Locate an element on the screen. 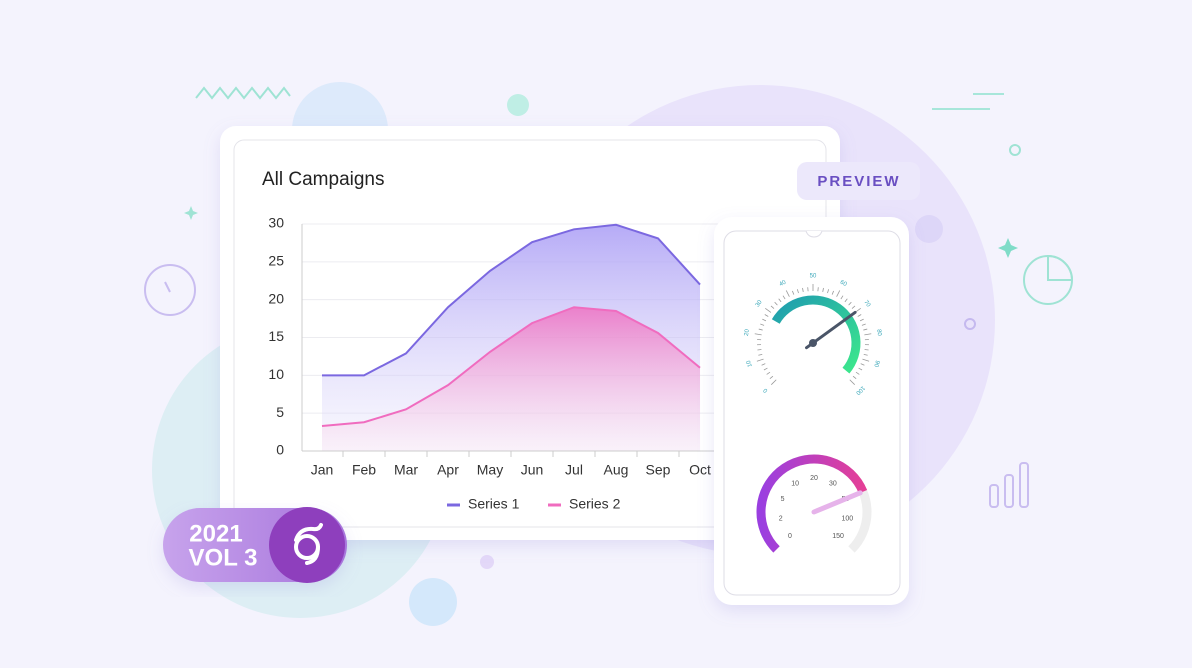  y-tick-label: 5 is located at coordinates (280, 412).